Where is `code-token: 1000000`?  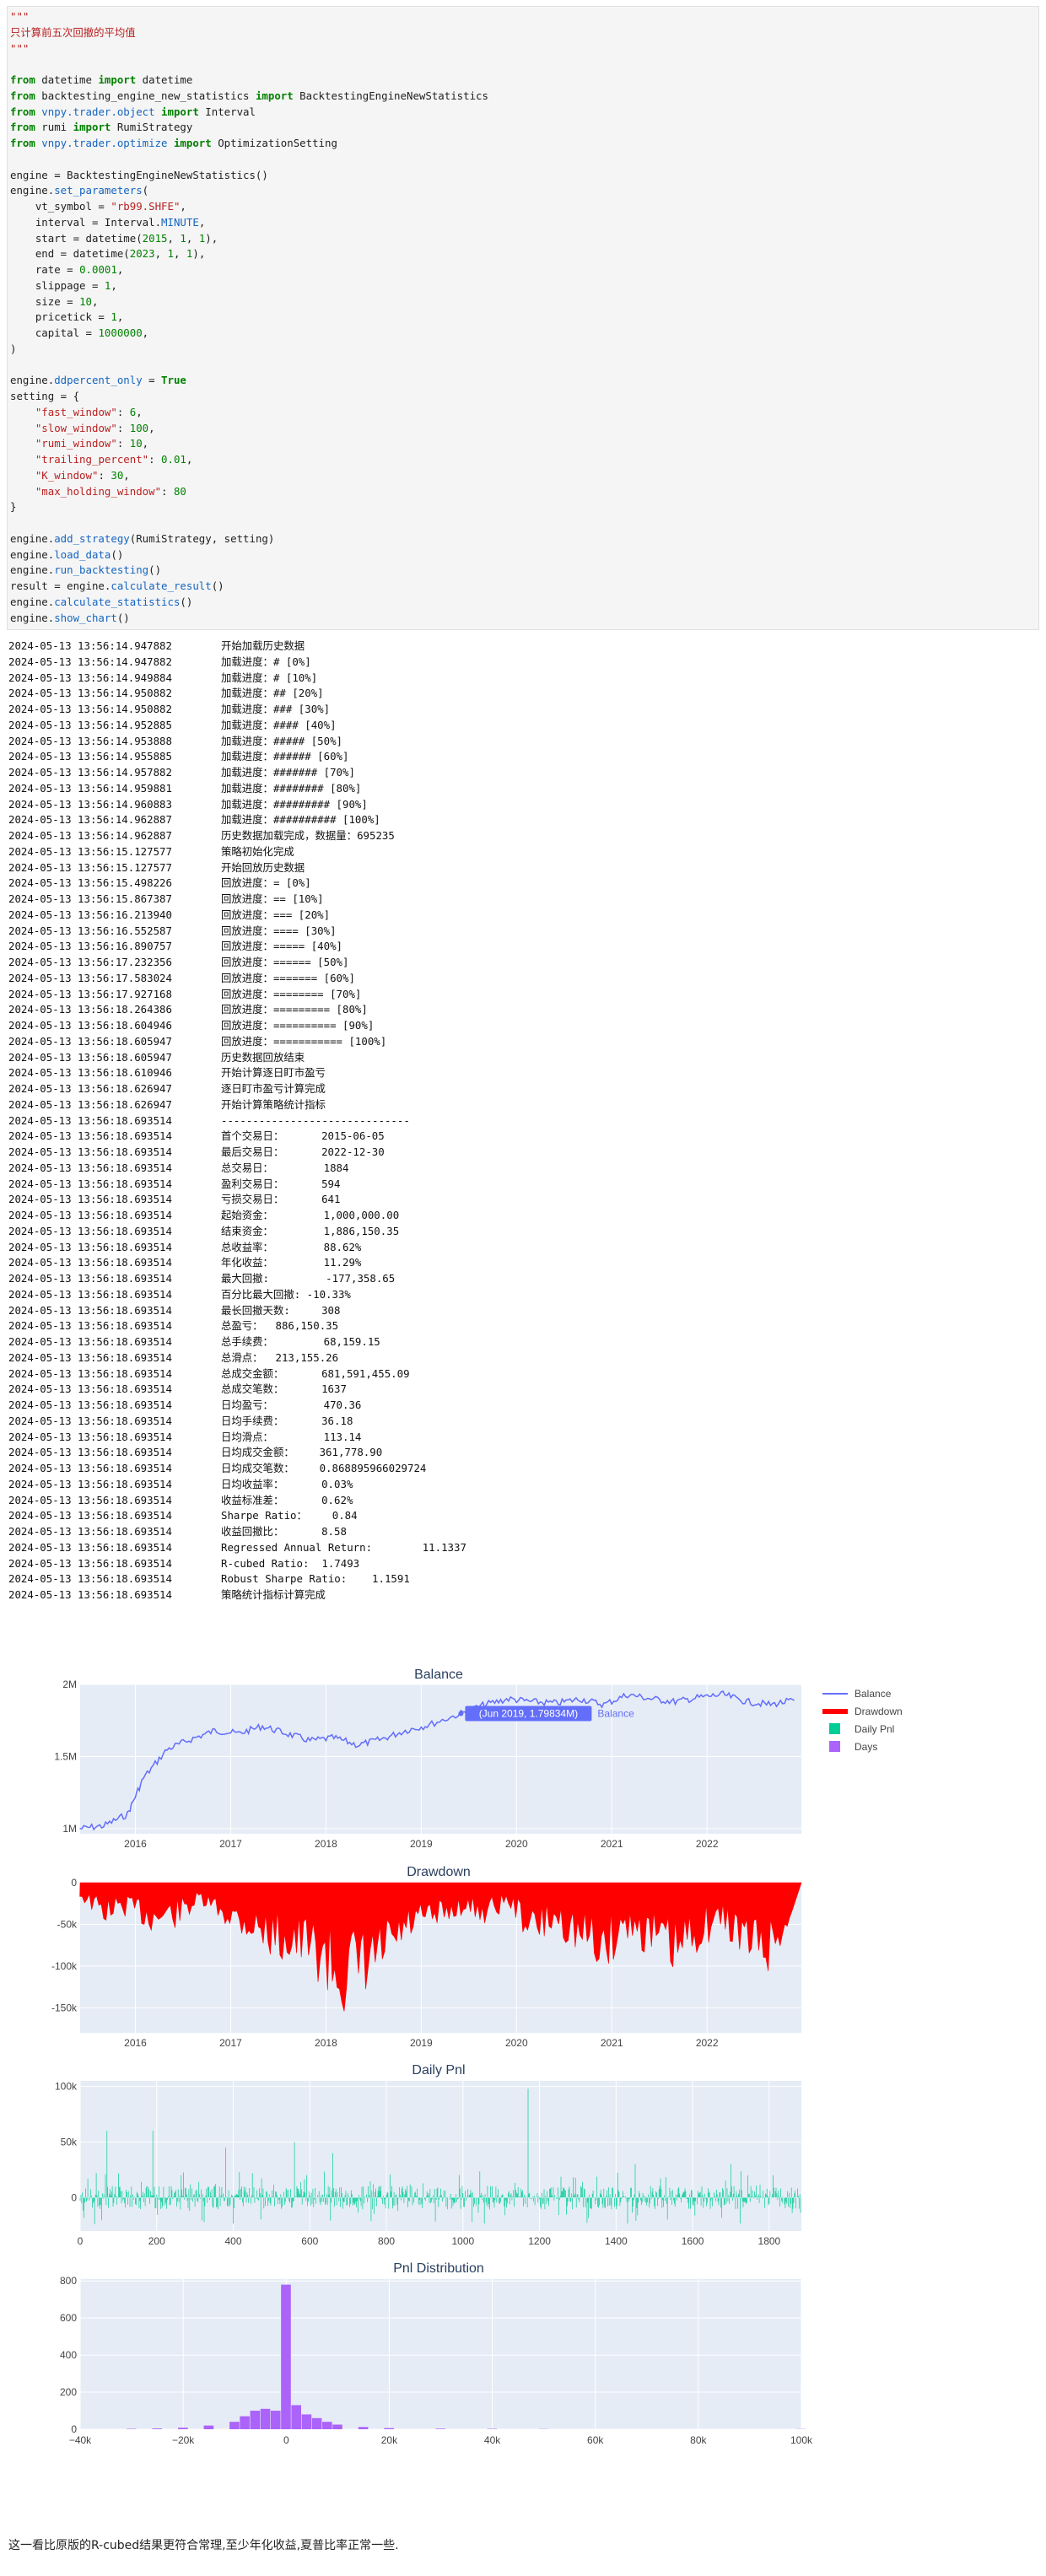
code-token: 1000000 is located at coordinates (120, 332).